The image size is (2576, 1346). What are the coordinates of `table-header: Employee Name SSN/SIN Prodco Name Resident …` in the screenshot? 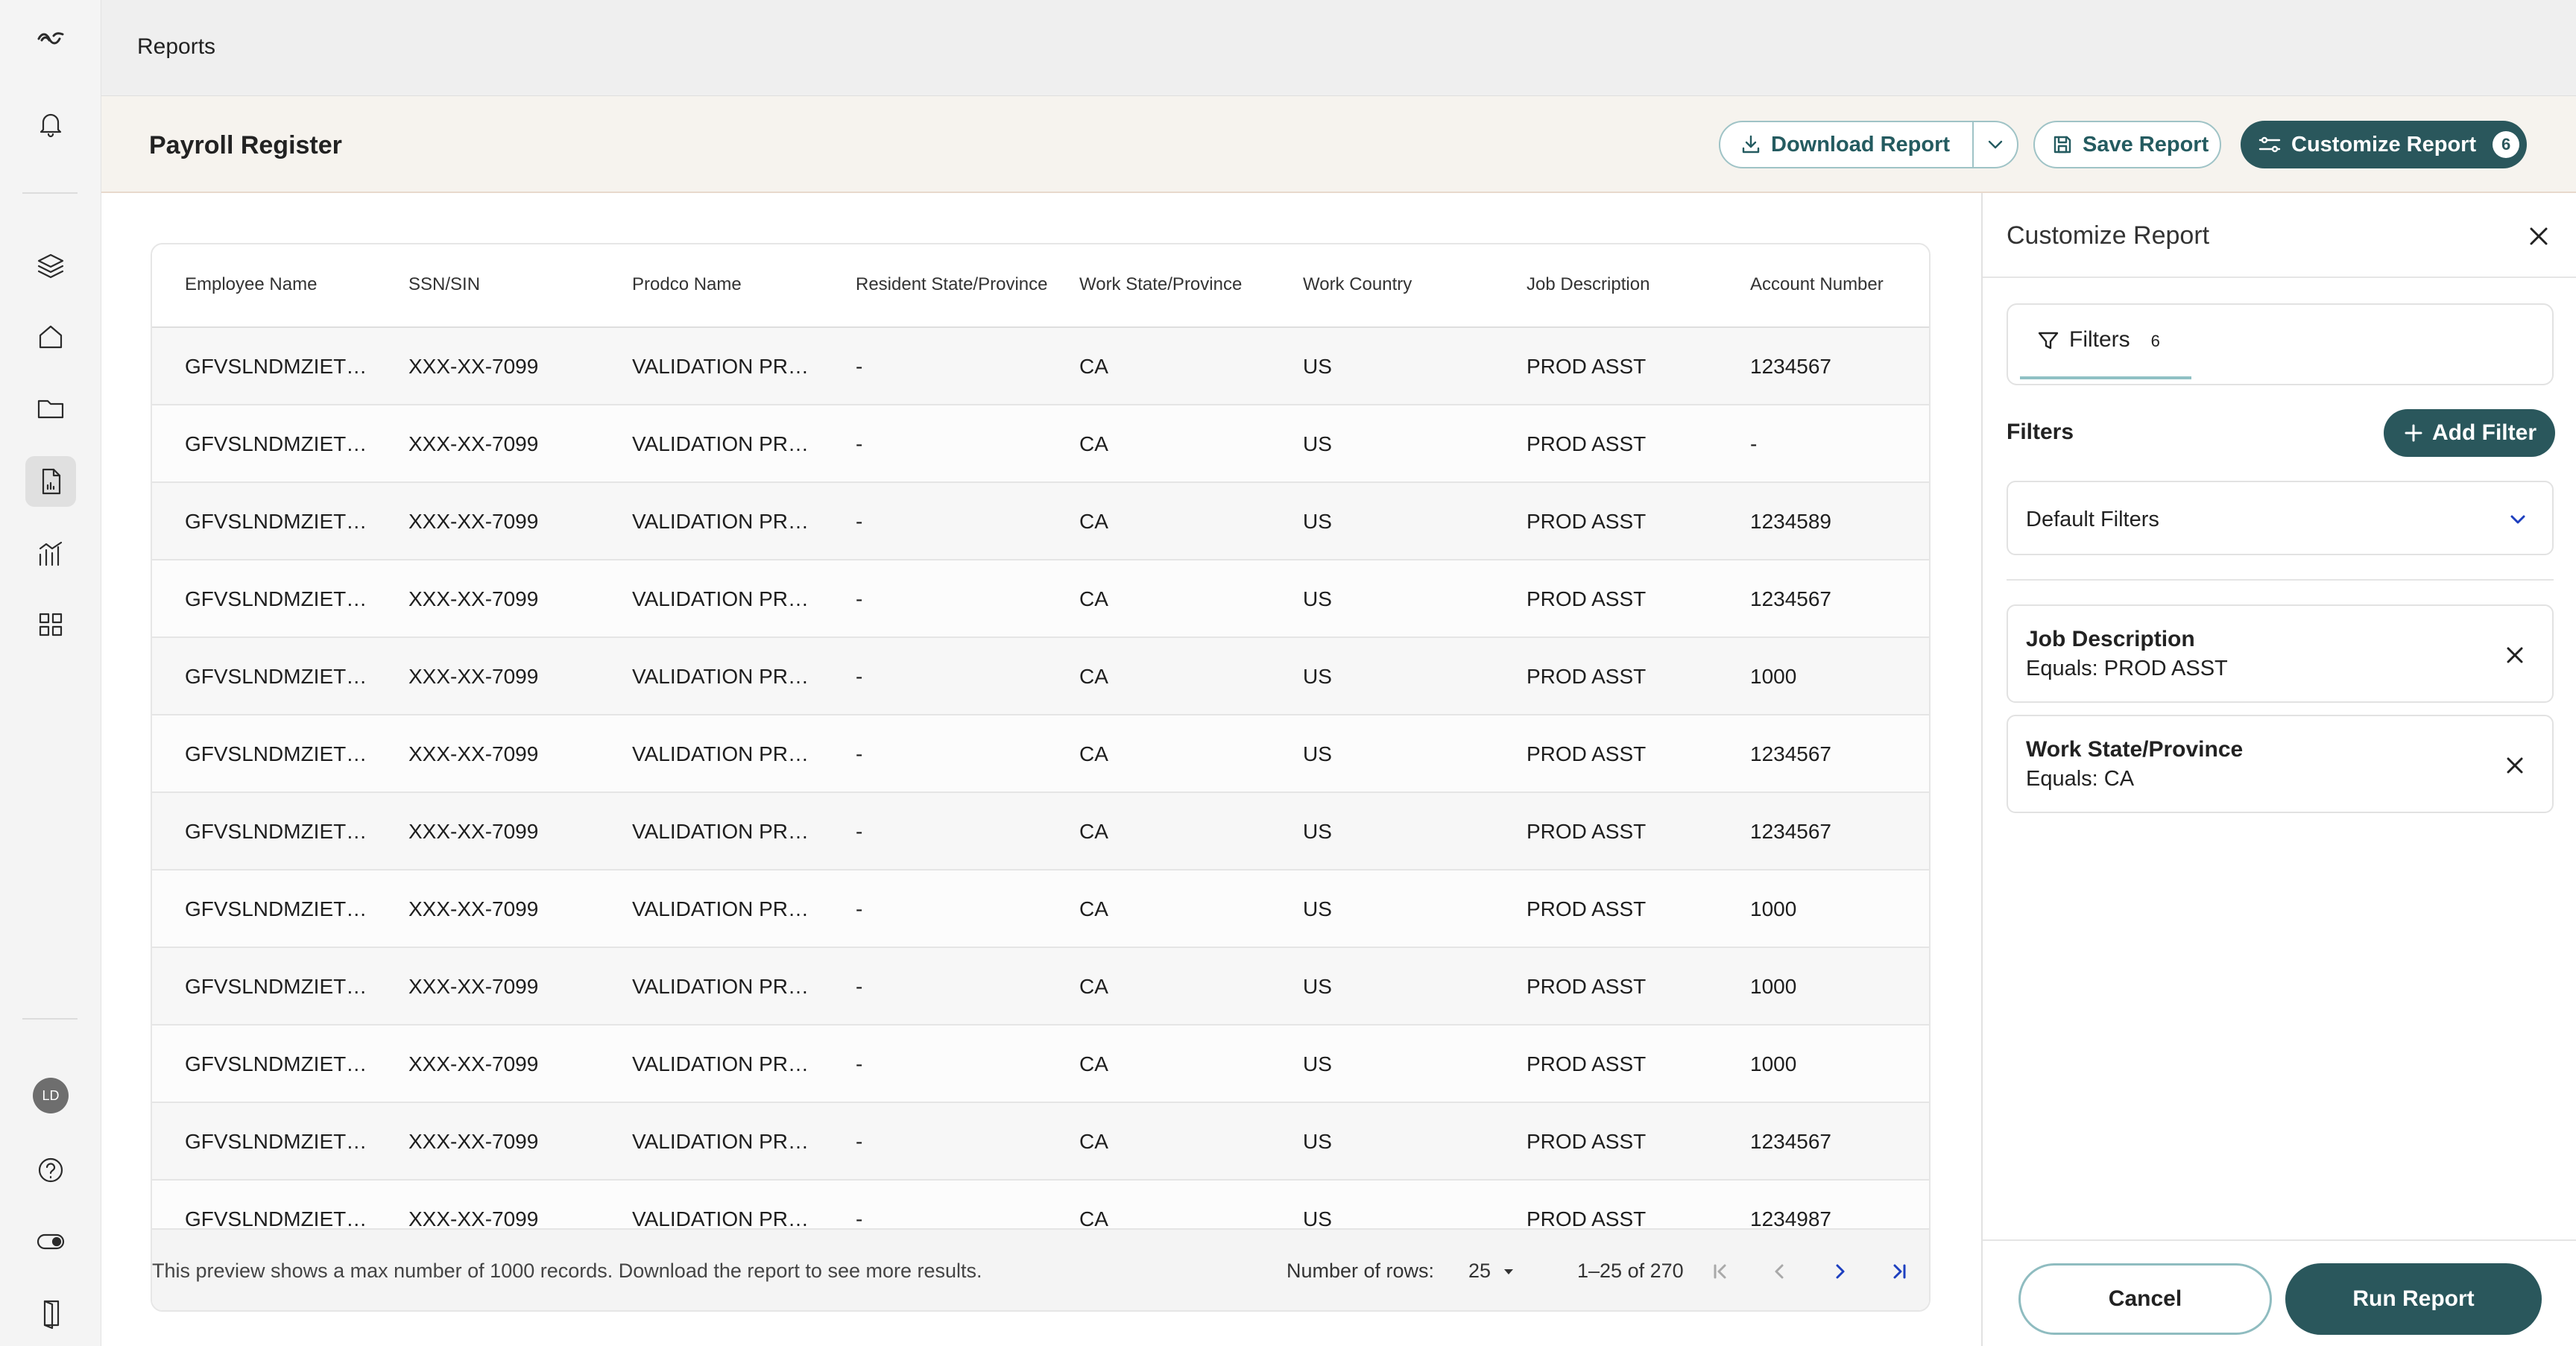 It's located at (1040, 286).